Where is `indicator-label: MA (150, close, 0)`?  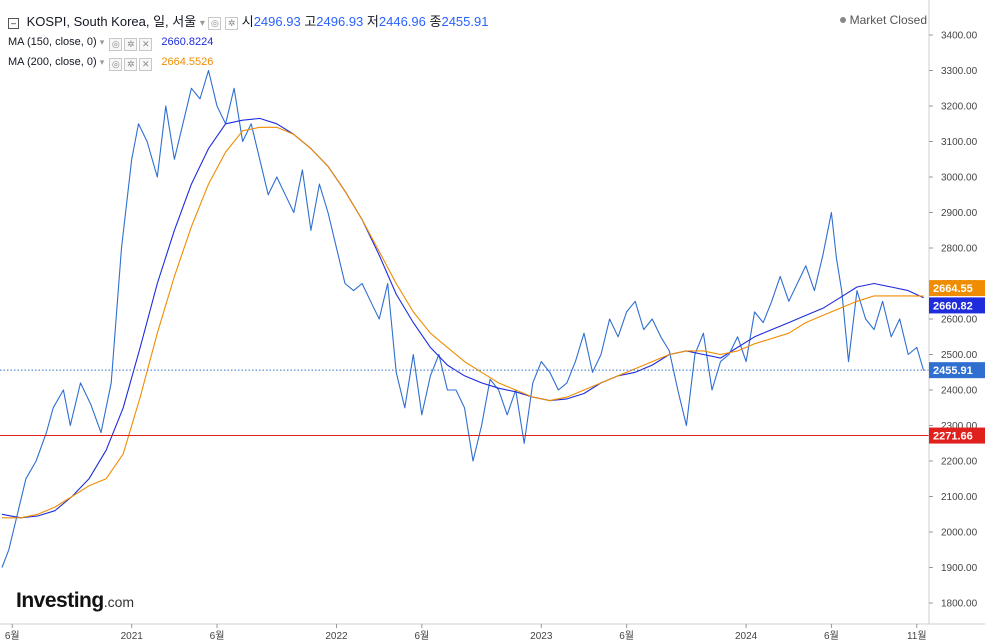
indicator-label: MA (150, close, 0) is located at coordinates (52, 42).